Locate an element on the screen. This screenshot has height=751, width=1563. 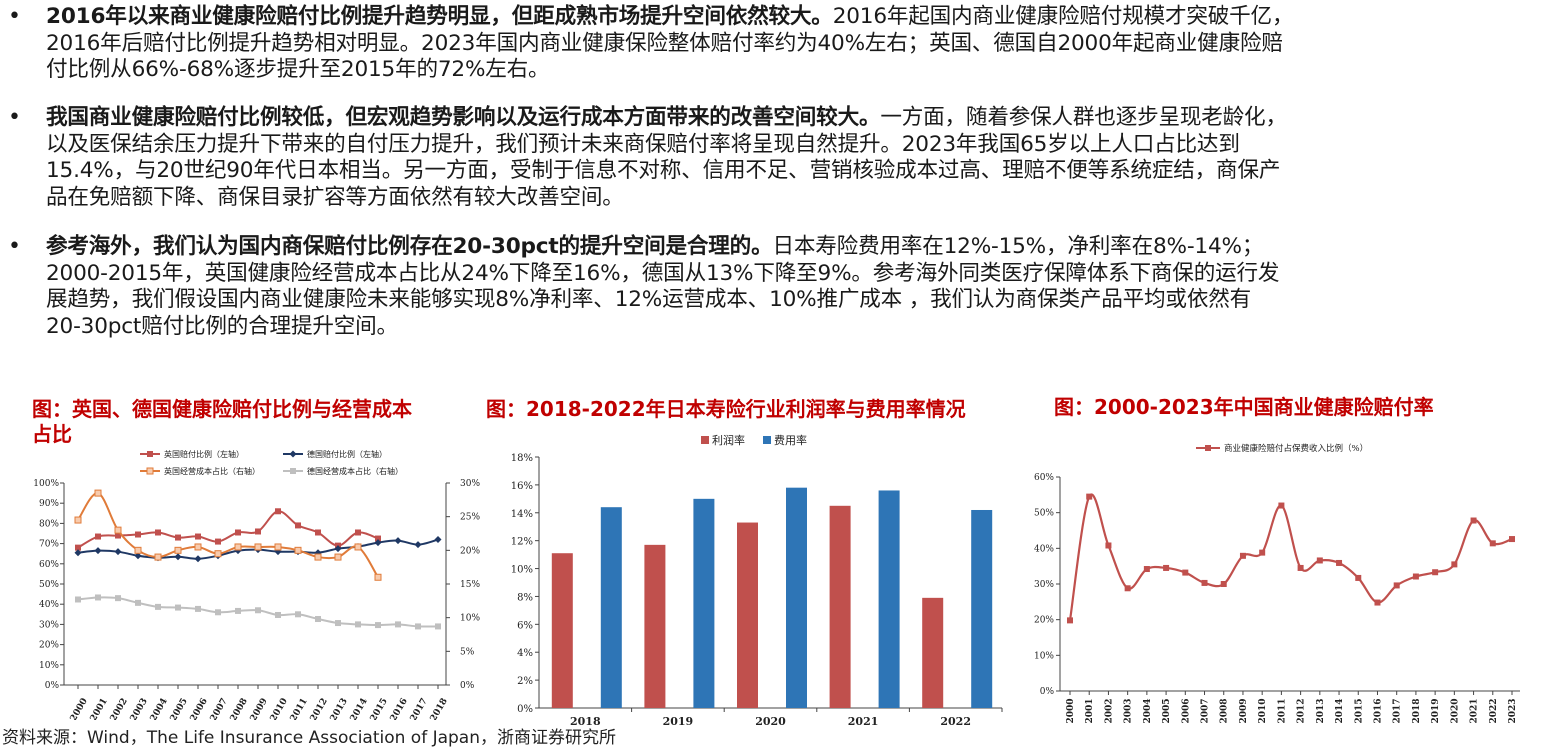
bullet-3-line-1: 日本寿险费用率在12%-15%，净利率在8%-14%； is located at coordinates (1018, 246).